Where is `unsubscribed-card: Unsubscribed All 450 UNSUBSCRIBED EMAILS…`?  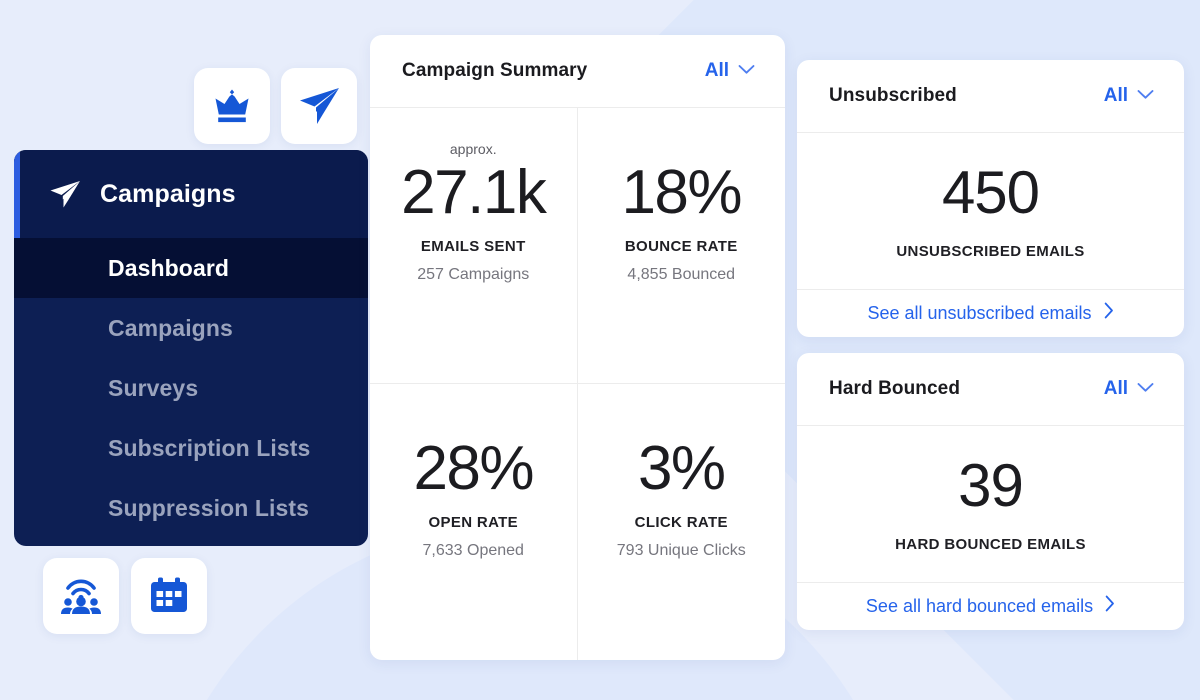
unsubscribed-card: Unsubscribed All 450 UNSUBSCRIBED EMAILS… is located at coordinates (990, 198).